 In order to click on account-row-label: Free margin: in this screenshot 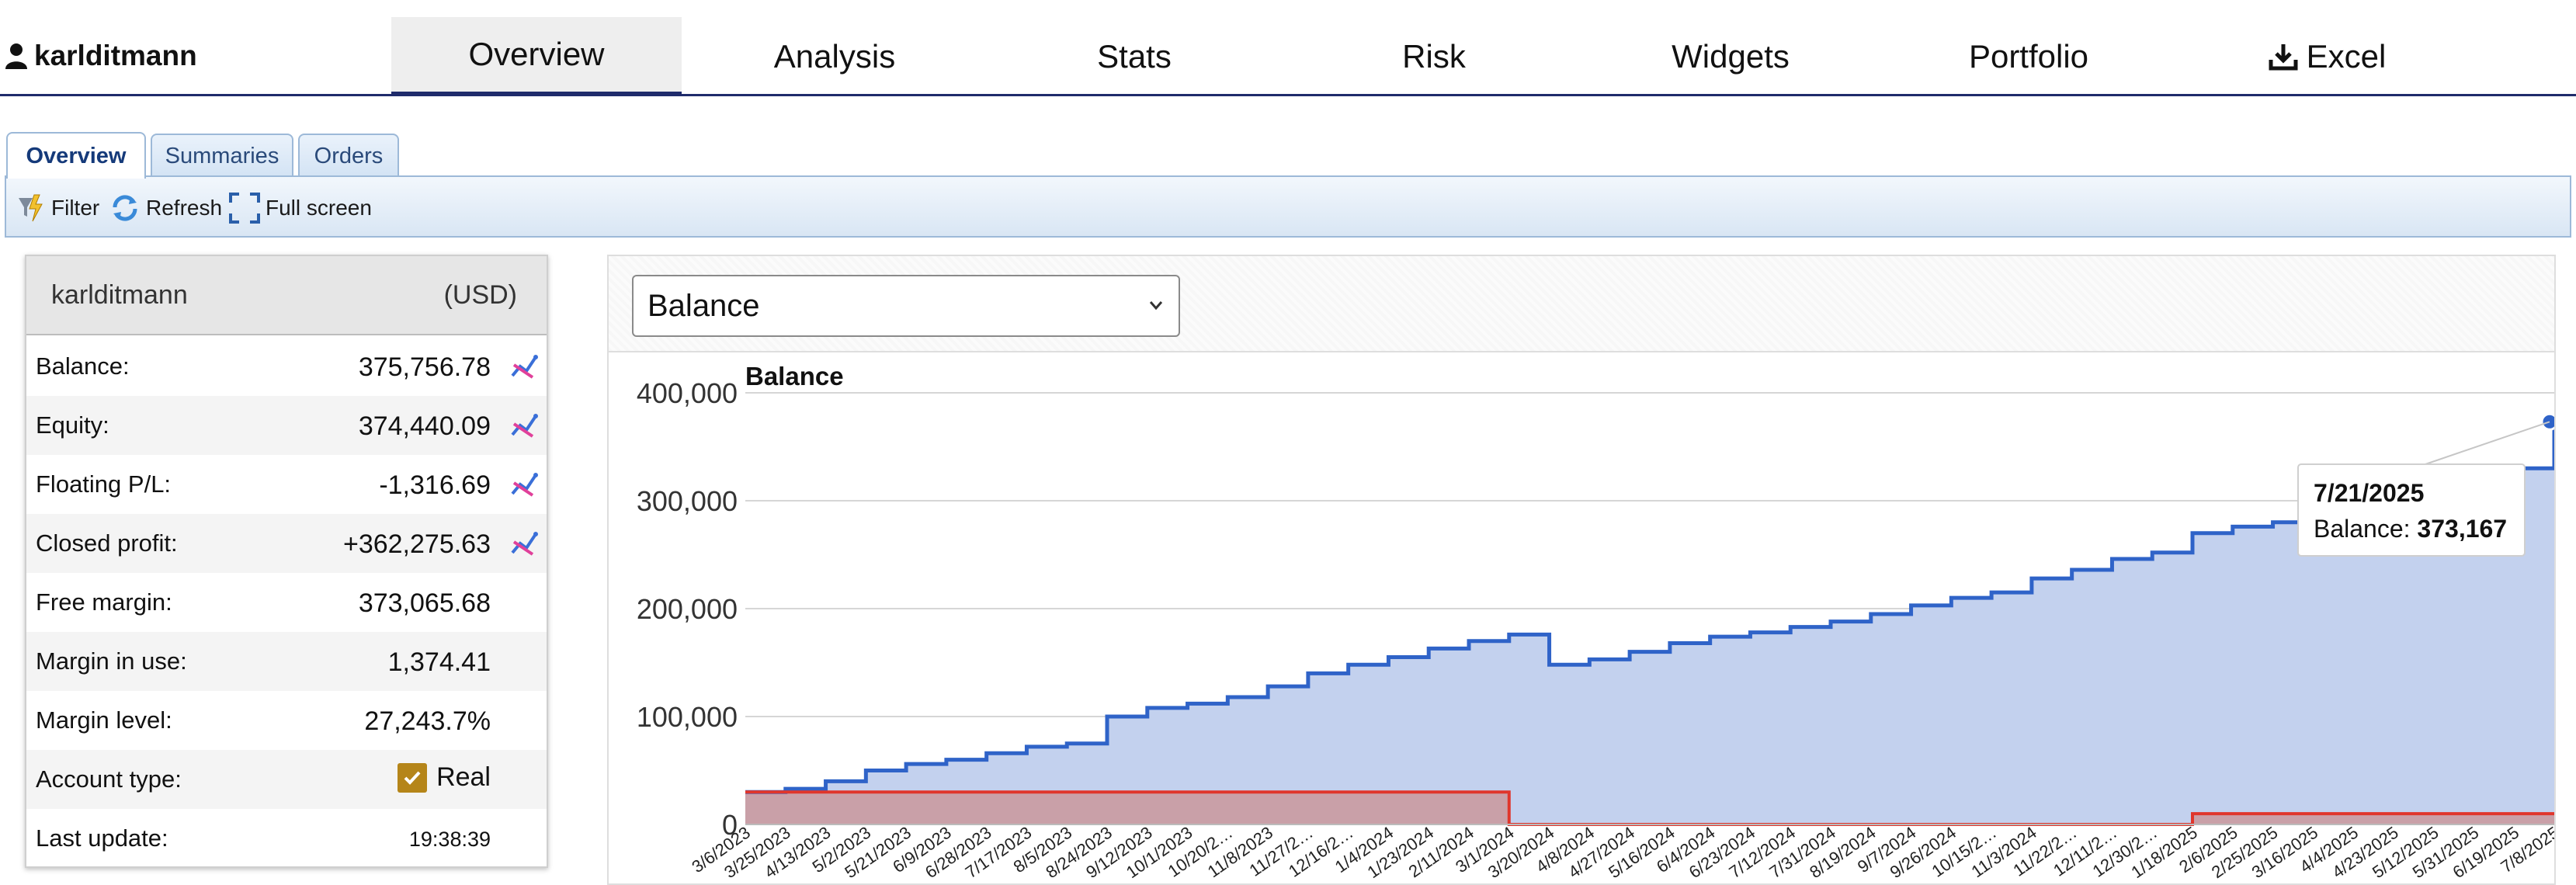, I will do `click(104, 602)`.